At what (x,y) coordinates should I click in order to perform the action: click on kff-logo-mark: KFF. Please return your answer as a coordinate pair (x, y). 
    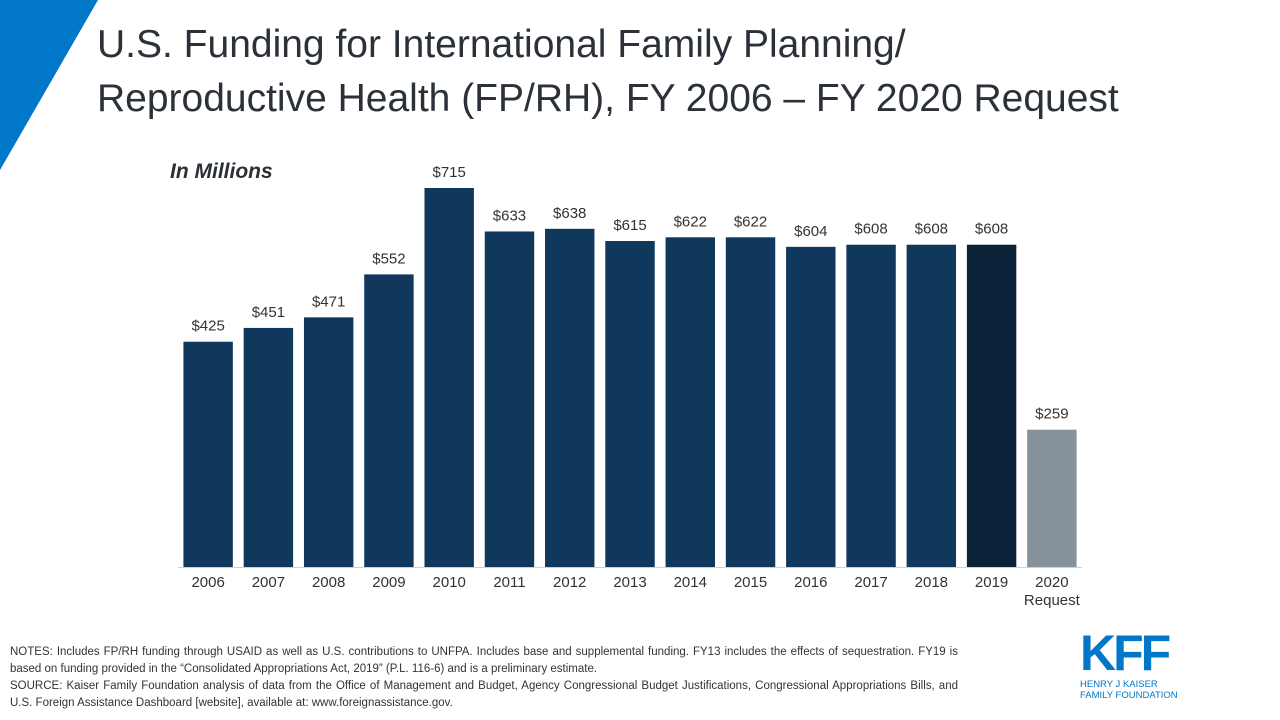
    Looking at the image, I should click on (1125, 653).